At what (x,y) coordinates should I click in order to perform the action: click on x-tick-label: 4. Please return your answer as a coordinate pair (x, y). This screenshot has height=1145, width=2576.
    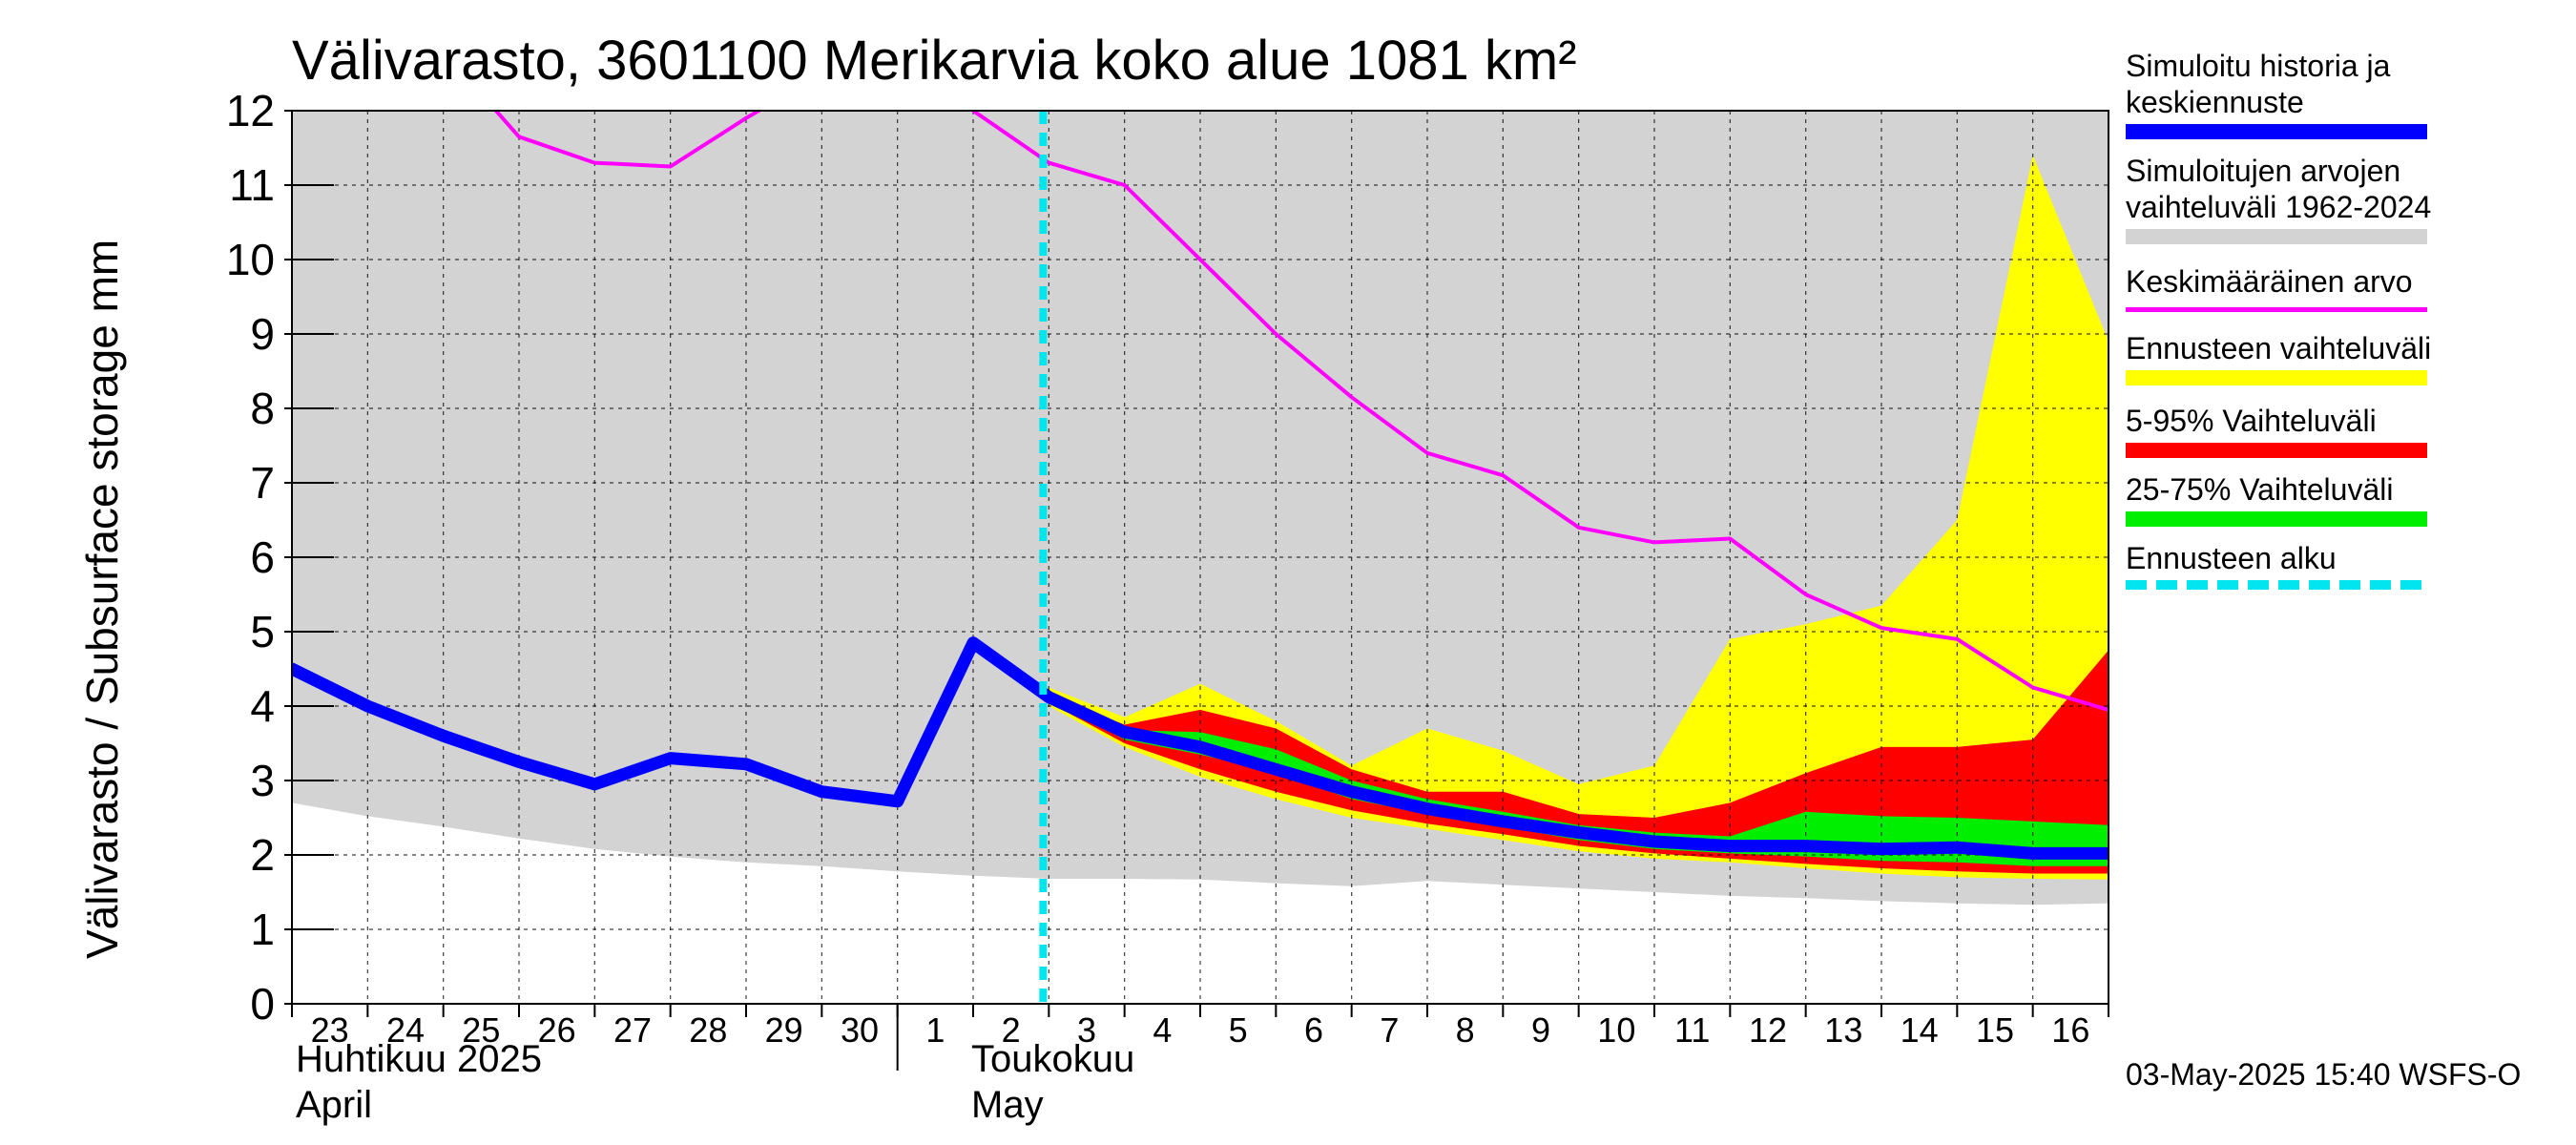
    Looking at the image, I should click on (1162, 1030).